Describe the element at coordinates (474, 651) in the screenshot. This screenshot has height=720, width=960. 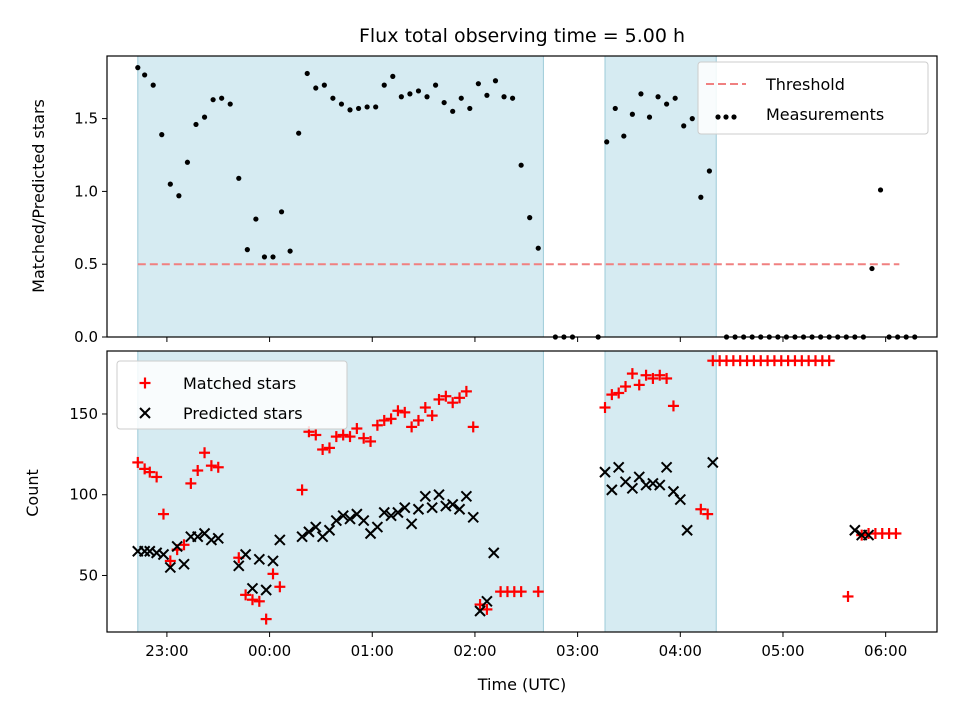
I see `x-tick-label: 02:00` at that location.